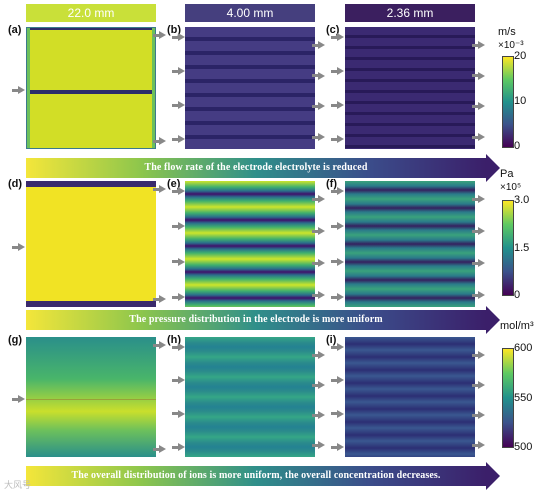  Describe the element at coordinates (522, 200) in the screenshot. I see `colorbar-2-tick-max: 3.0` at that location.